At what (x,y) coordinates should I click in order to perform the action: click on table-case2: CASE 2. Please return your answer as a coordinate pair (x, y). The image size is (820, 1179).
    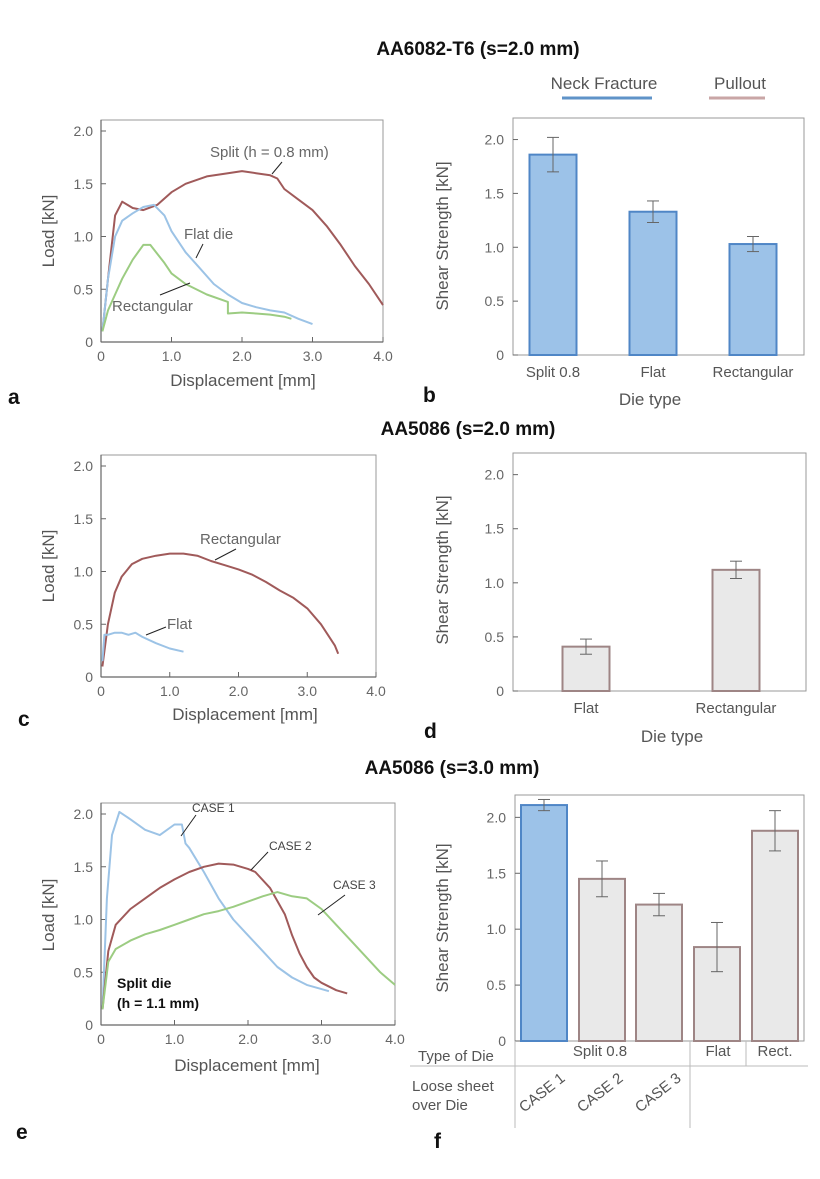
    Looking at the image, I should click on (600, 1093).